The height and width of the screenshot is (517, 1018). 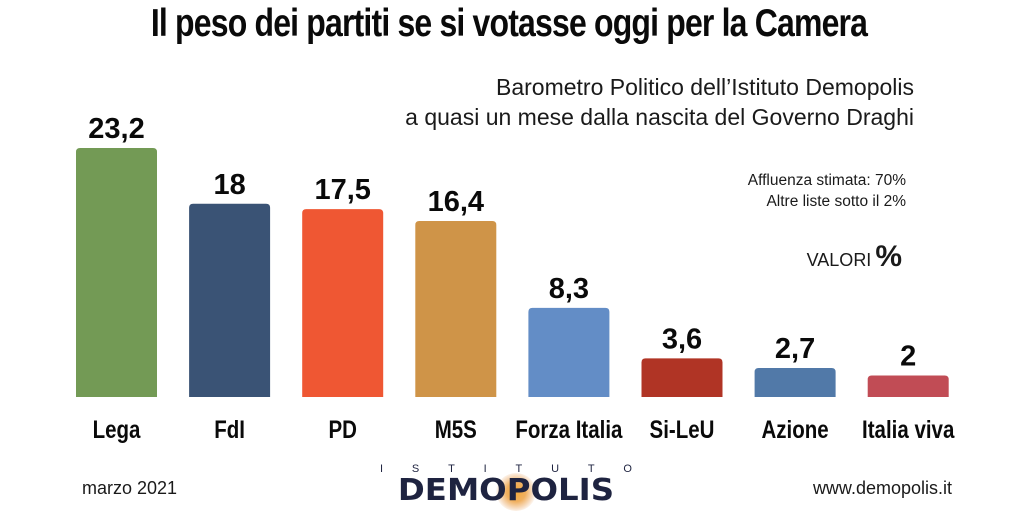 What do you see at coordinates (795, 429) in the screenshot?
I see `category-label: Azione` at bounding box center [795, 429].